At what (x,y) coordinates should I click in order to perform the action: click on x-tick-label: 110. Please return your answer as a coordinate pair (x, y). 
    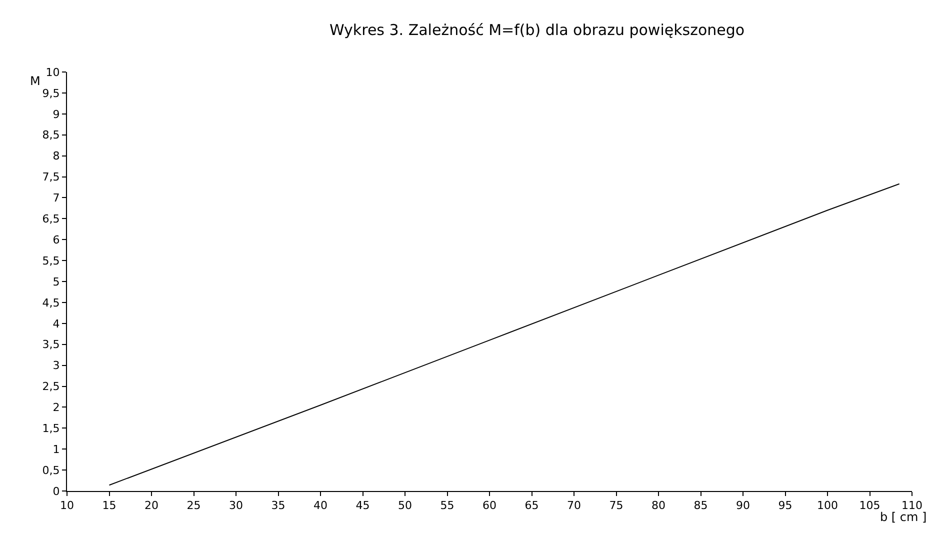
    Looking at the image, I should click on (912, 505).